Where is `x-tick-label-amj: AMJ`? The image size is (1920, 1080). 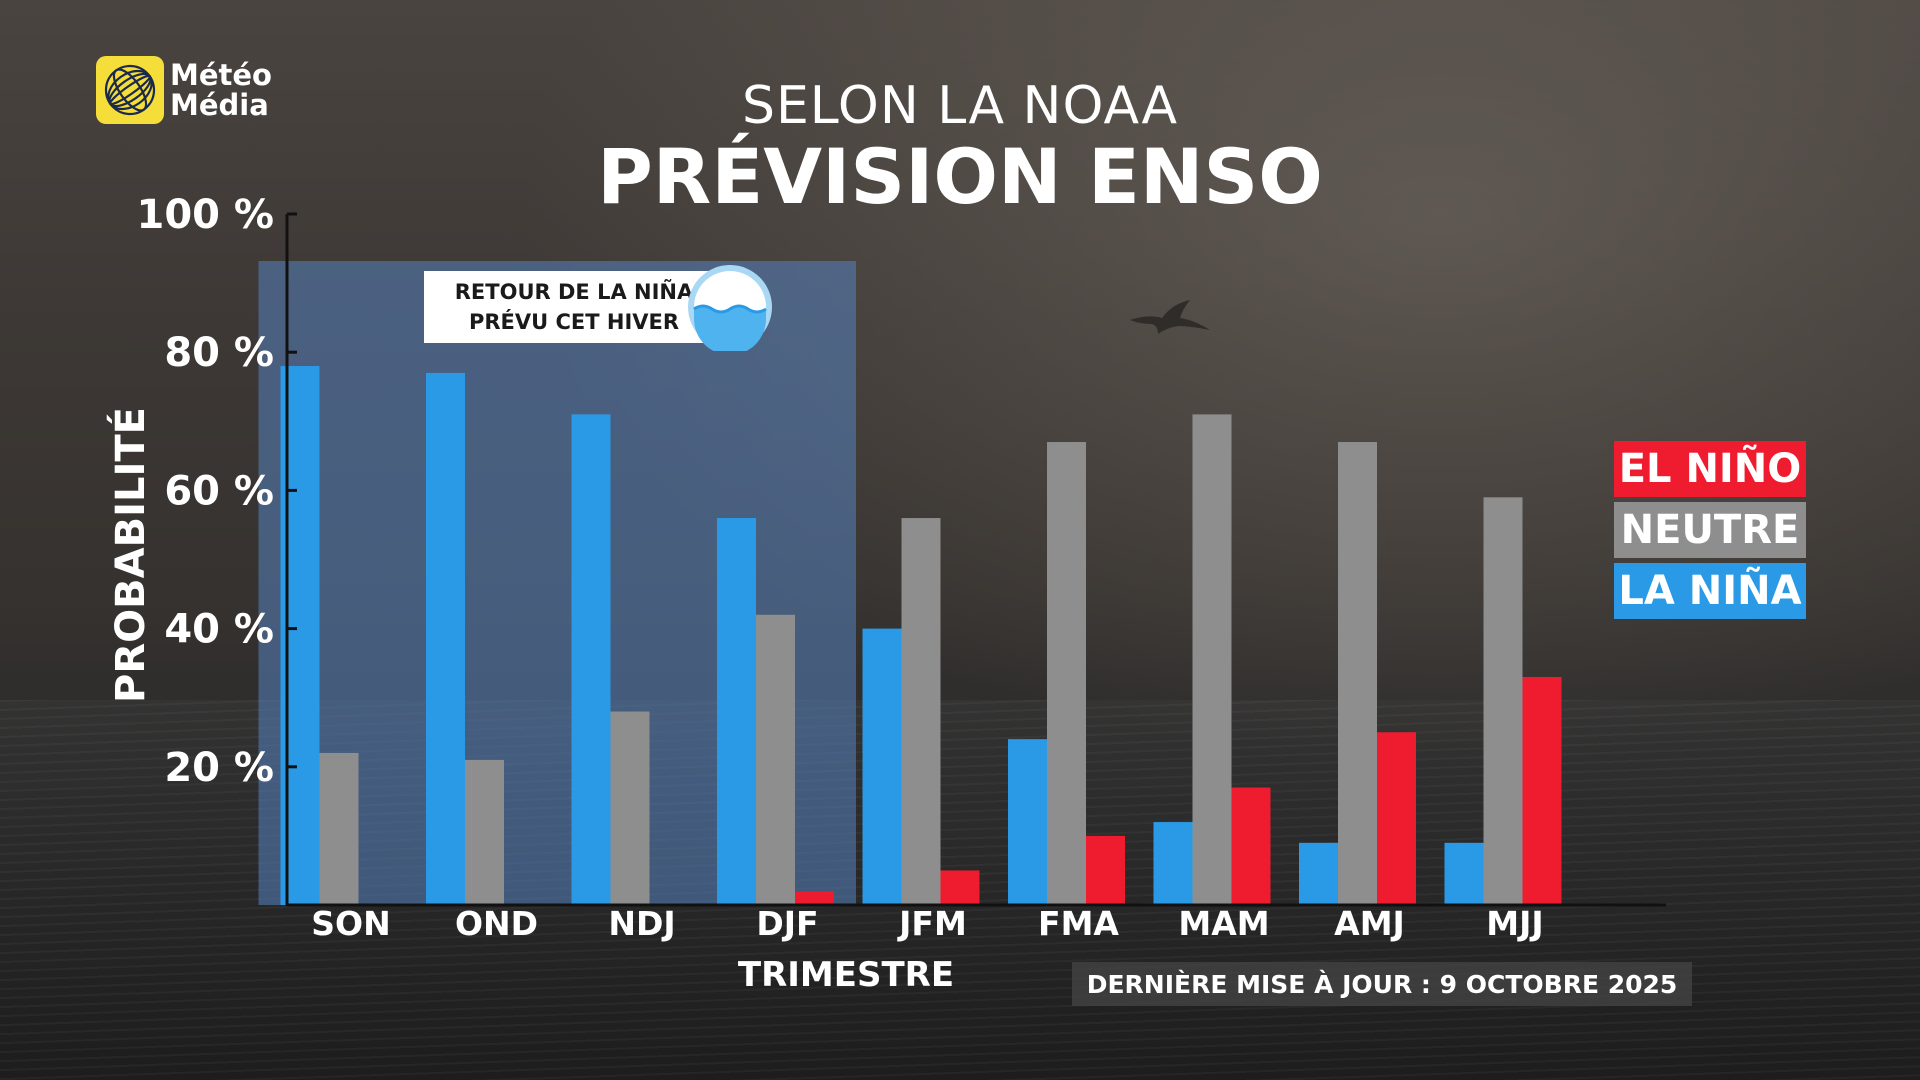
x-tick-label-amj: AMJ is located at coordinates (1369, 923).